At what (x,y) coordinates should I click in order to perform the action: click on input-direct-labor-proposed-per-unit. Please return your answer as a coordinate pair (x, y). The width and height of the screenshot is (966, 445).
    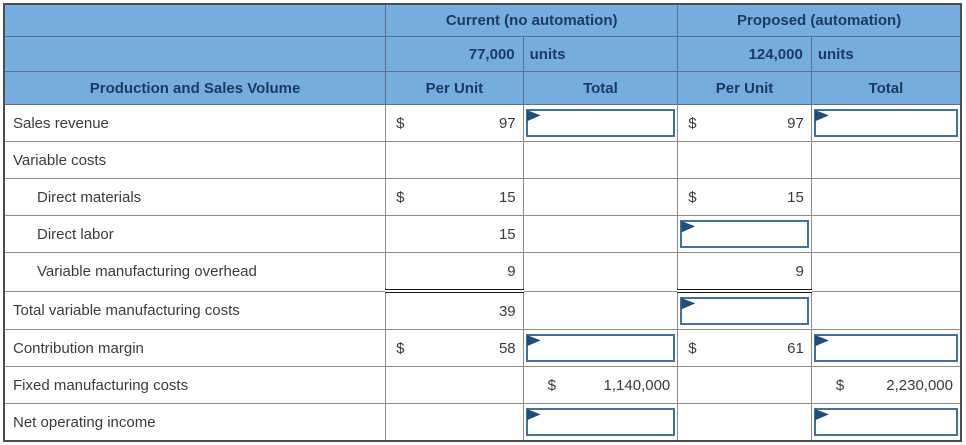
    Looking at the image, I should click on (744, 234).